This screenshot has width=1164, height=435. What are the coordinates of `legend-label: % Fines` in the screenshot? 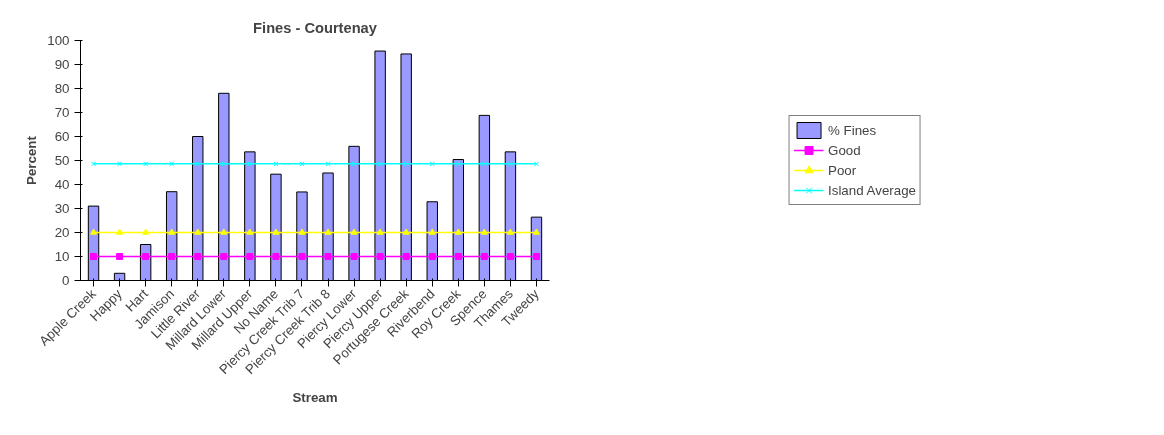 It's located at (852, 130).